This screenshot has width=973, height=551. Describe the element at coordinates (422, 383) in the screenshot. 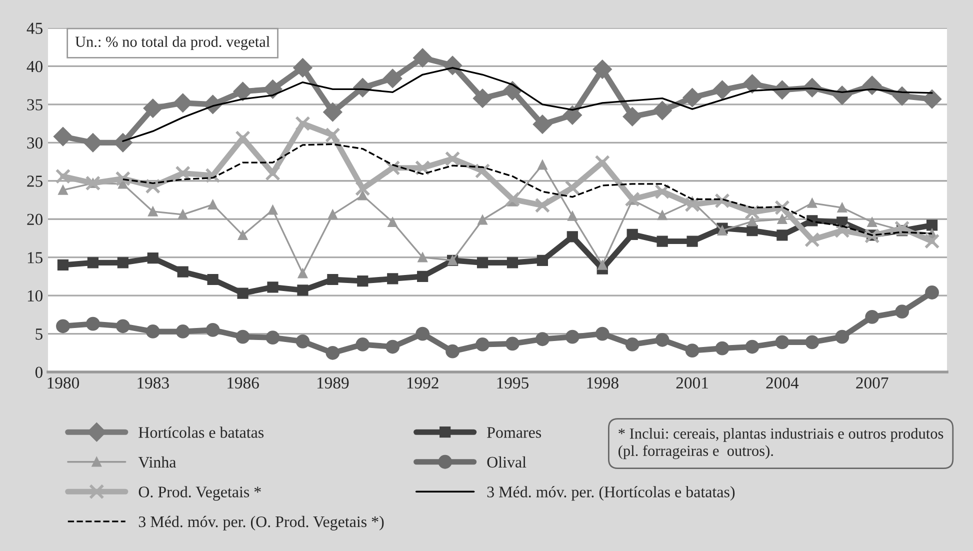

I see `x-tick-label: 1992` at that location.